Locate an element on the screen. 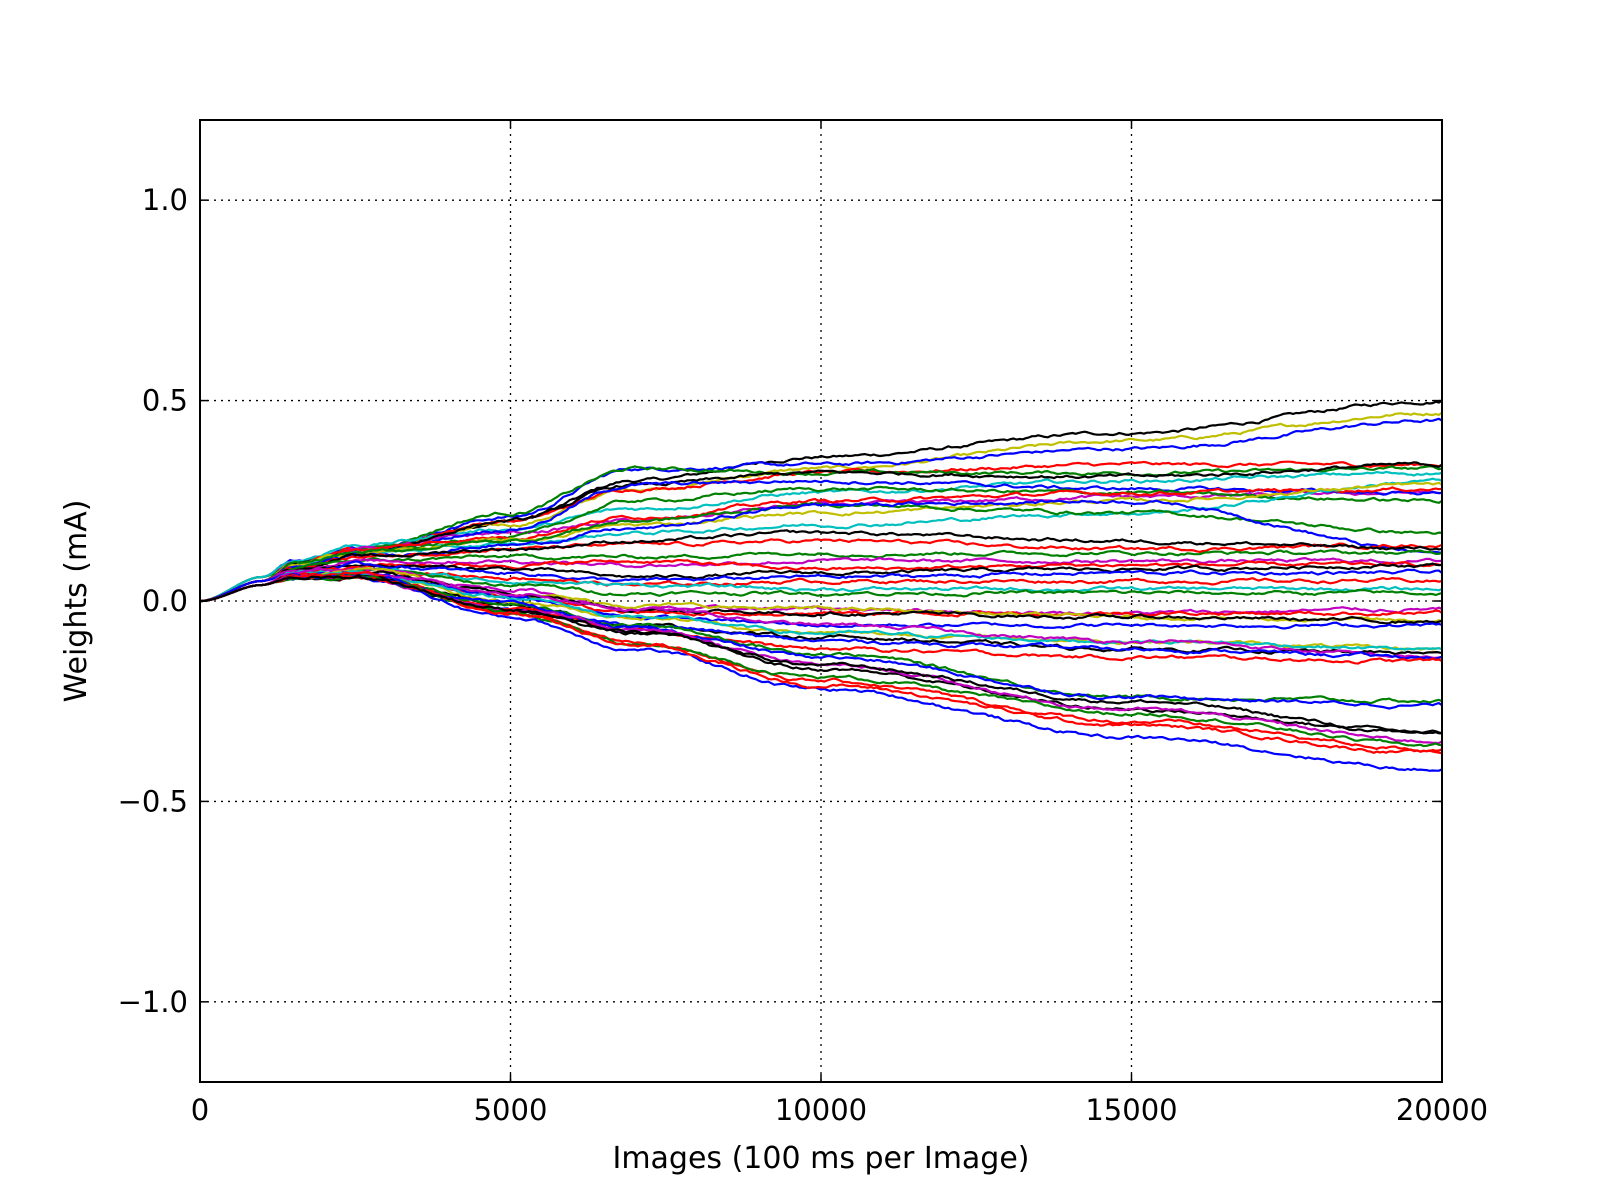 The image size is (1600, 1200). x-tick-label-3: 15000 is located at coordinates (1131, 1110).